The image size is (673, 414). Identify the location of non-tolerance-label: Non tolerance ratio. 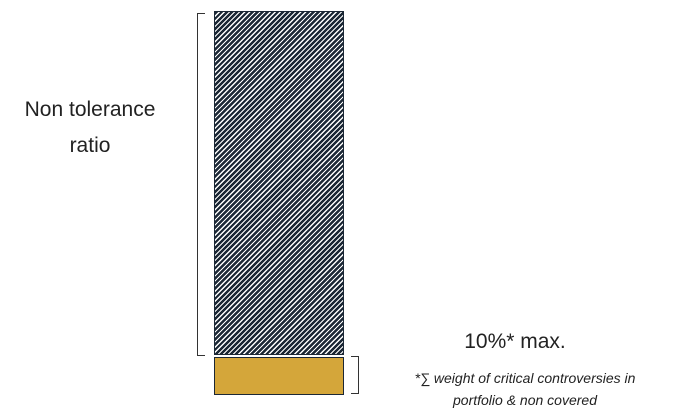
(90, 128).